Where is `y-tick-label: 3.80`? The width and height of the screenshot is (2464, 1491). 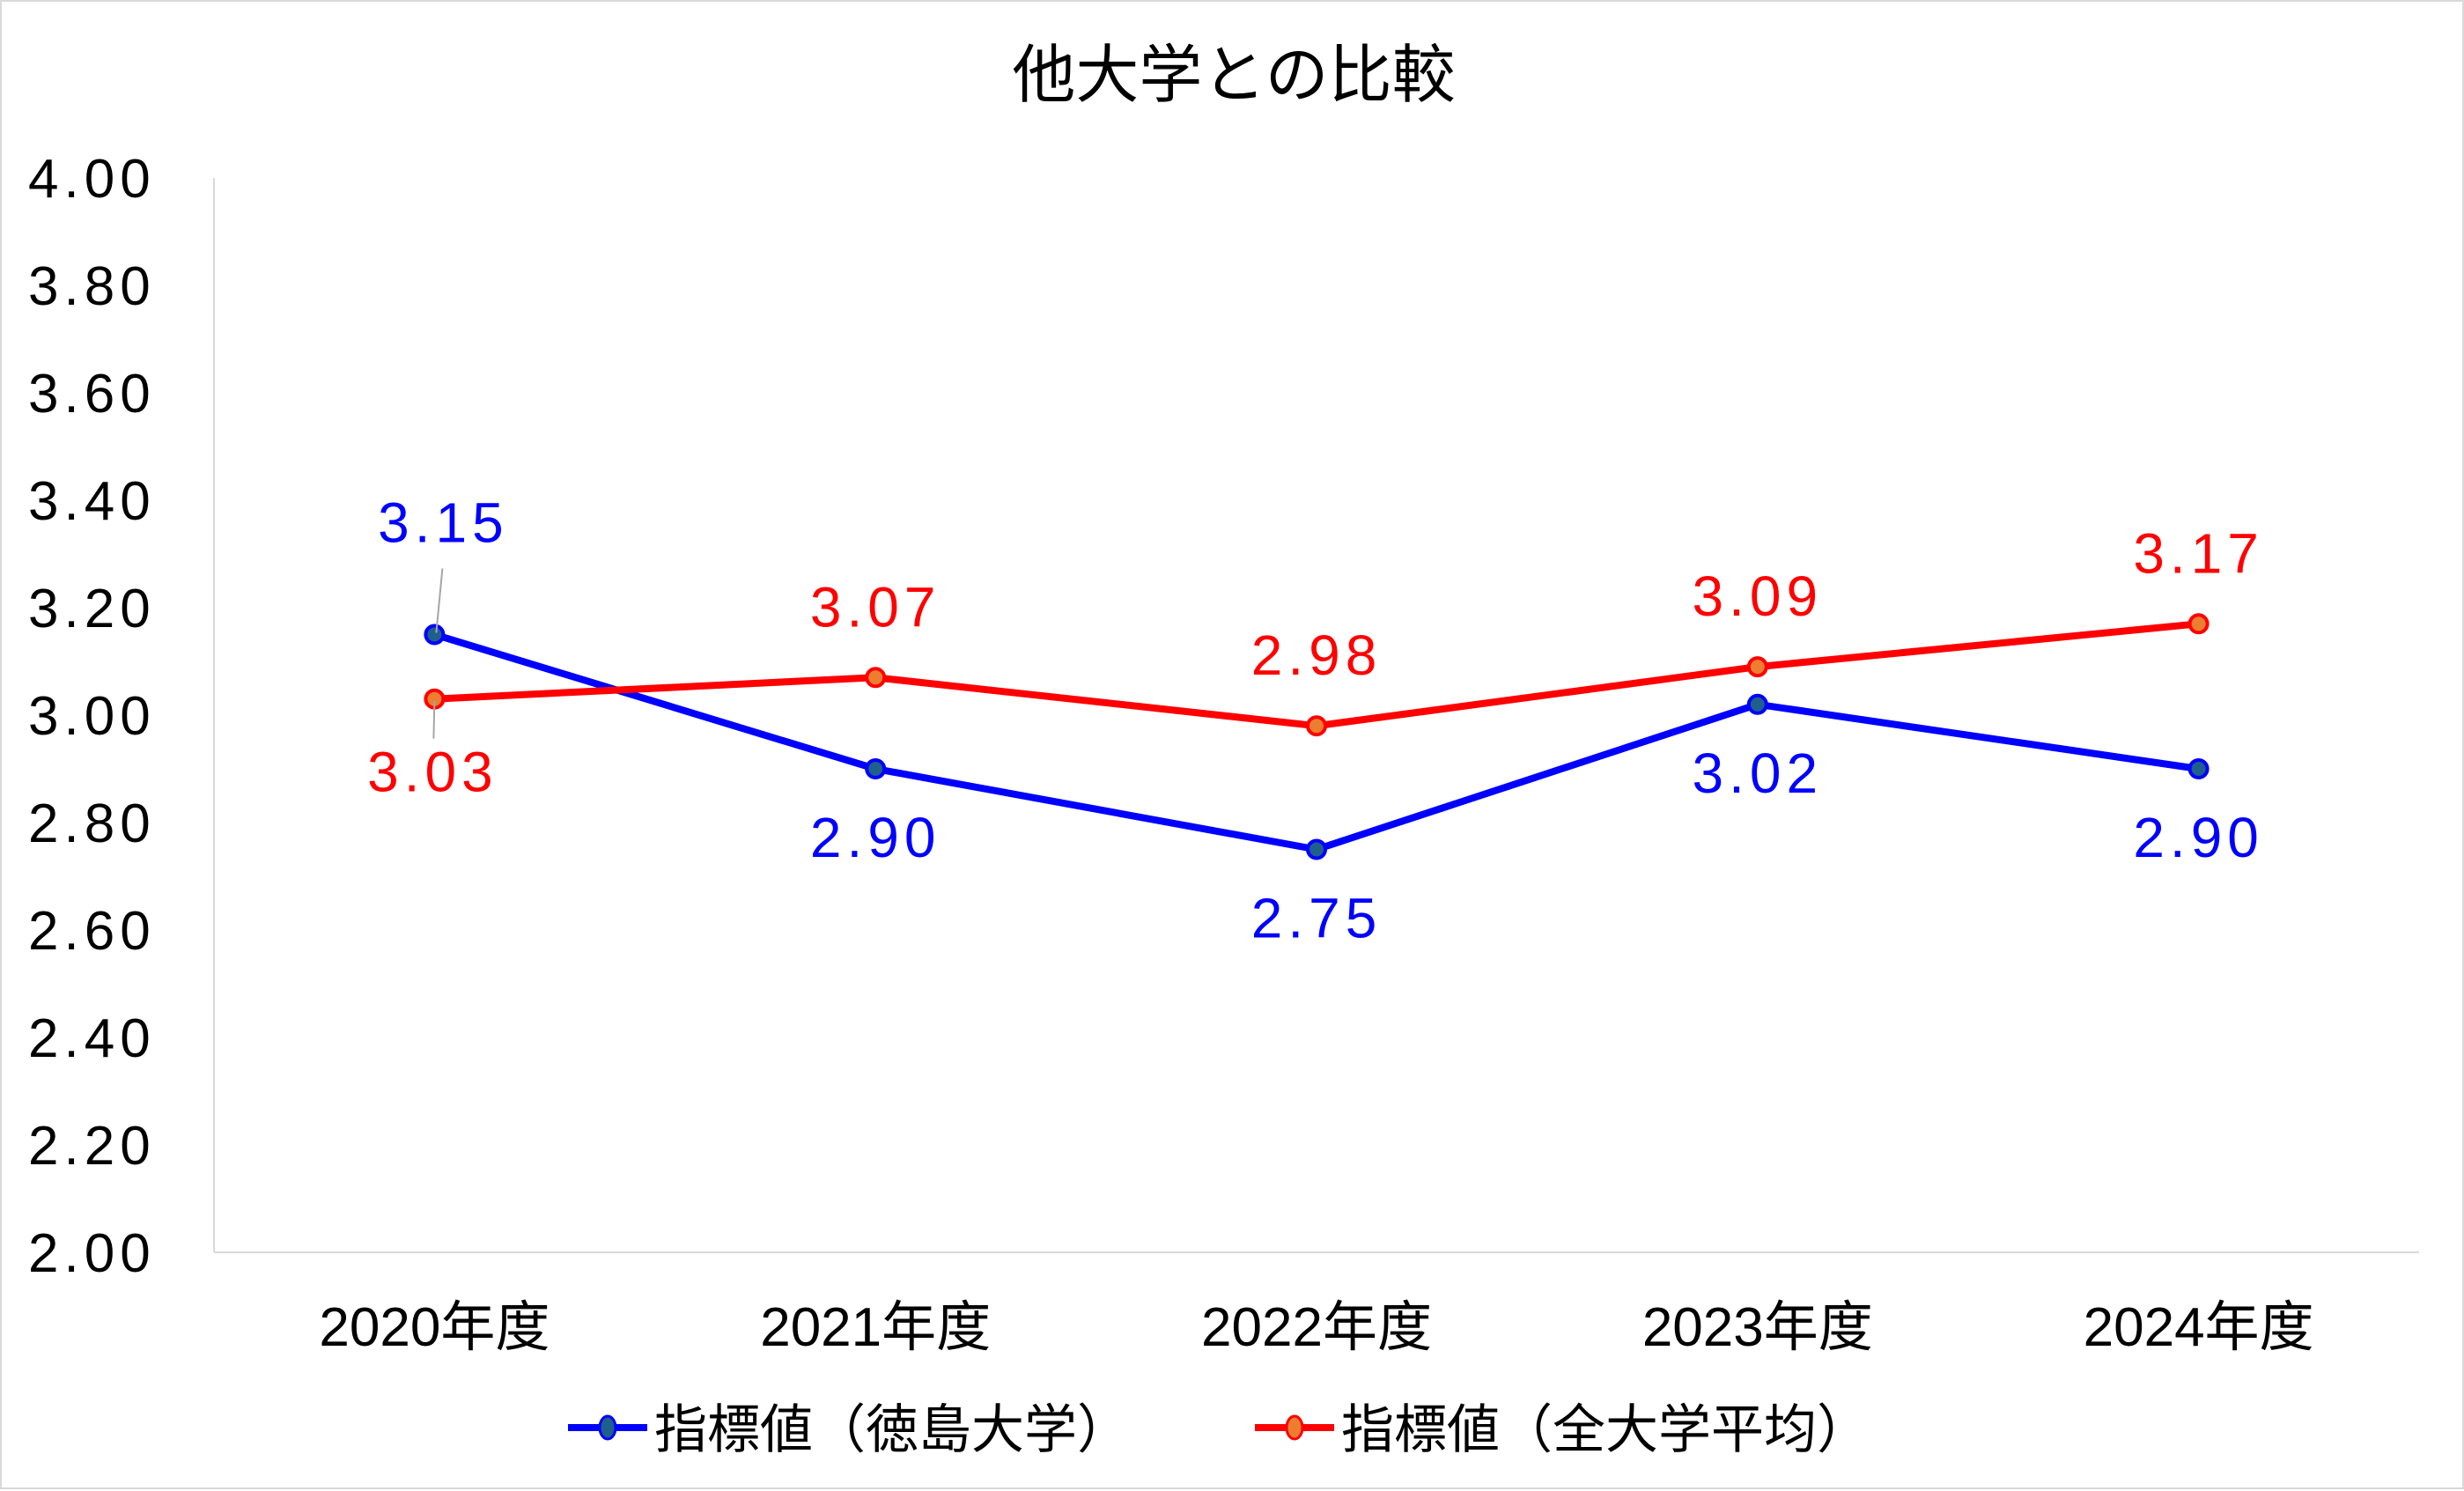 y-tick-label: 3.80 is located at coordinates (92, 286).